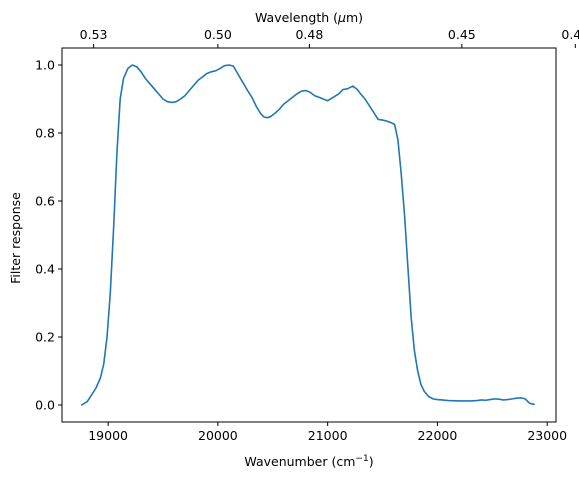 The height and width of the screenshot is (480, 579). I want to click on top-tick-label: 0.45, so click(462, 34).